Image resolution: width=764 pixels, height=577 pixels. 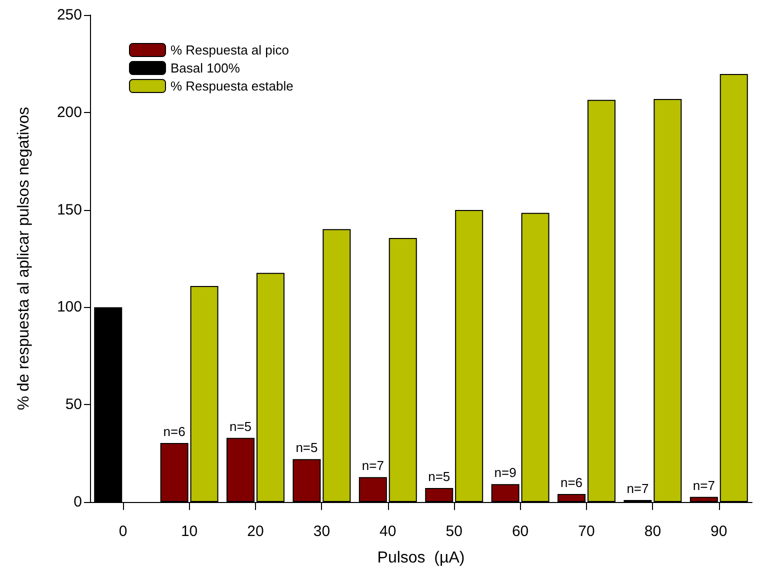 I want to click on x-tick-label: 90, so click(x=719, y=531).